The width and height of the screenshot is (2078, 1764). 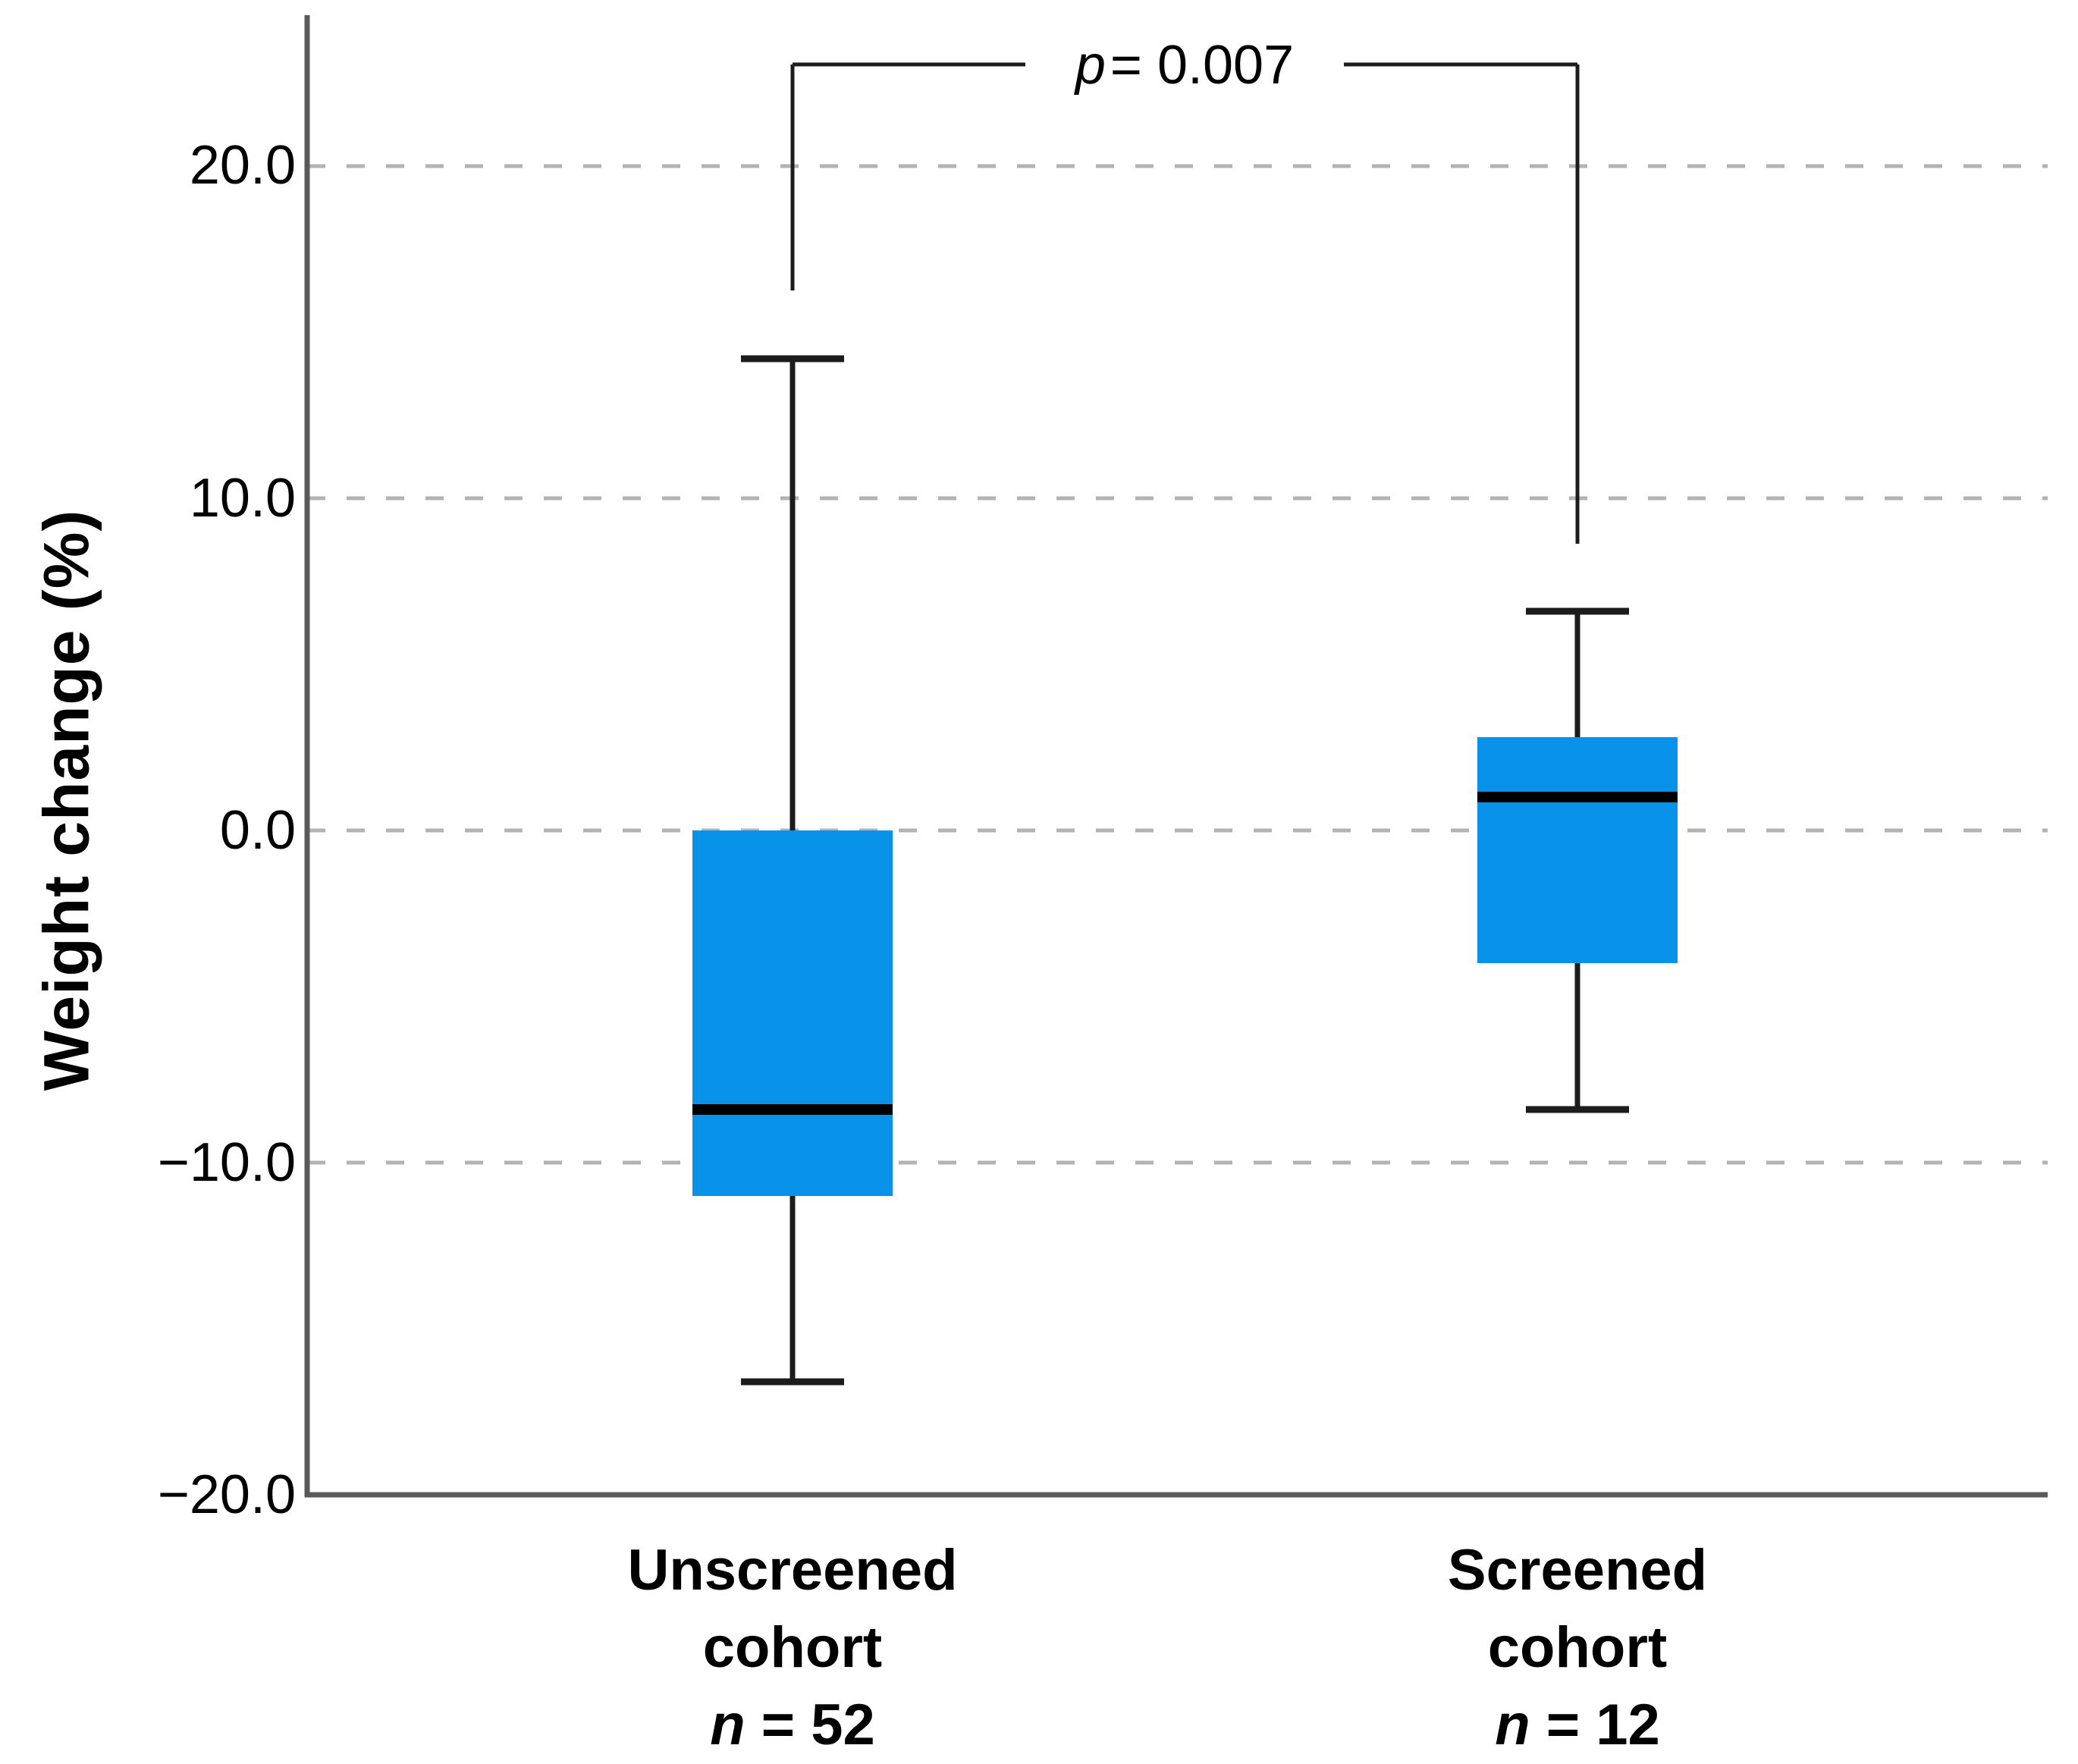 What do you see at coordinates (242, 166) in the screenshot?
I see `y-tick-label-20: 20.0` at bounding box center [242, 166].